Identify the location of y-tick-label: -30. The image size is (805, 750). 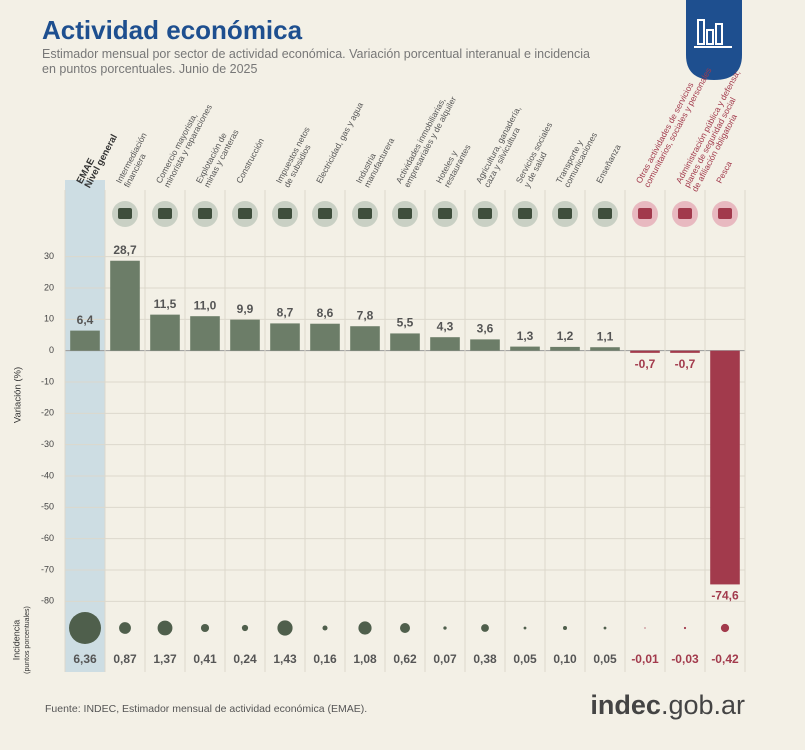
(47, 444).